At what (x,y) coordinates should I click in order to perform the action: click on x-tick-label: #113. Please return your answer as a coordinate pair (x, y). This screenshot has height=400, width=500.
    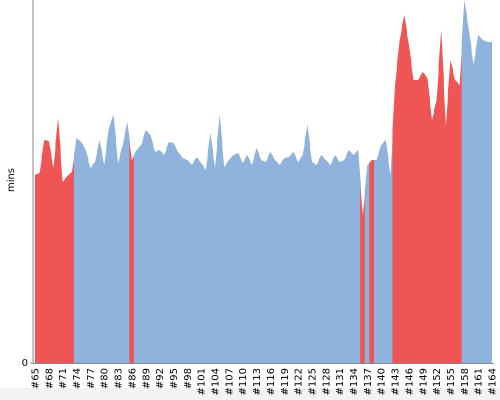
    Looking at the image, I should click on (257, 381).